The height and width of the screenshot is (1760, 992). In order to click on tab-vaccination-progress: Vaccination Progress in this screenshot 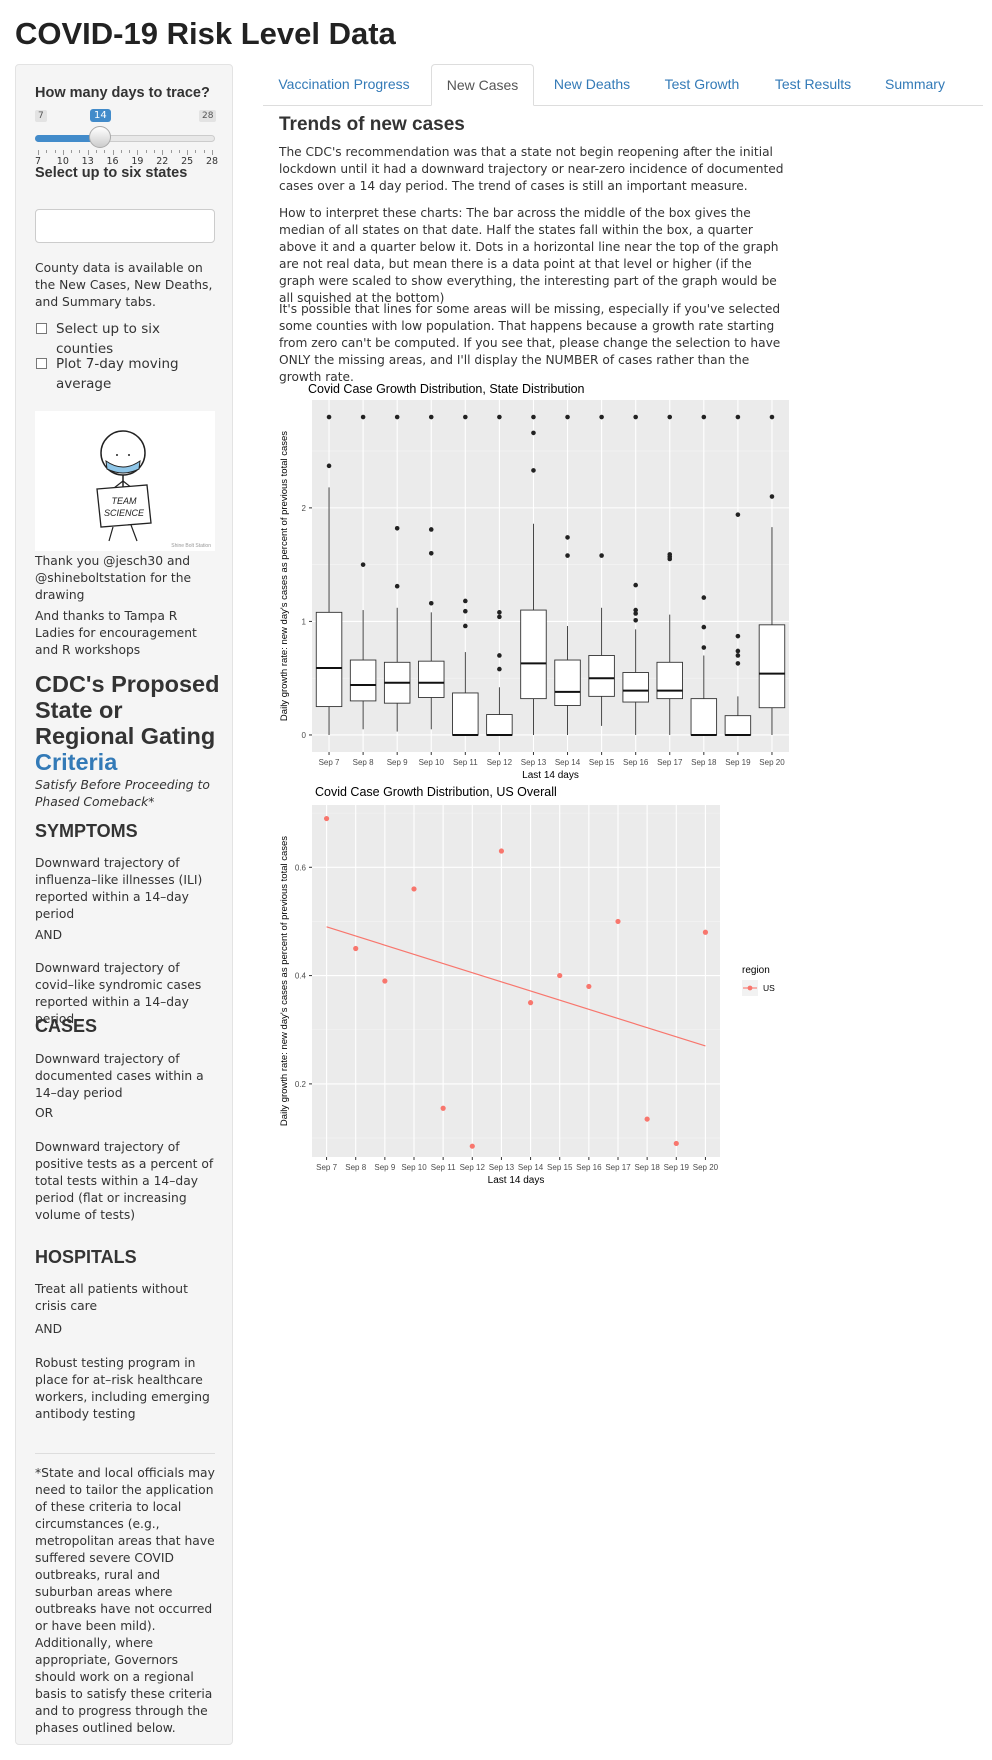, I will do `click(344, 84)`.